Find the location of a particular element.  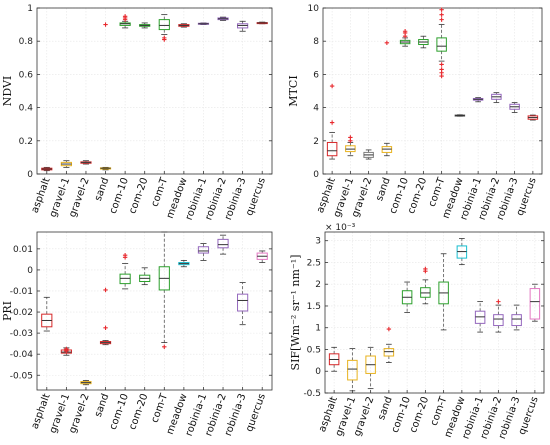

y-axis-label: PRI is located at coordinates (7, 311).